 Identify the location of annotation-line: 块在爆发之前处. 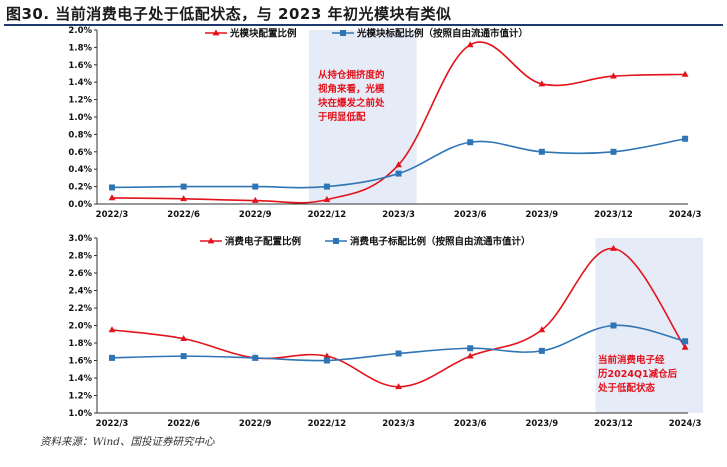
(351, 103).